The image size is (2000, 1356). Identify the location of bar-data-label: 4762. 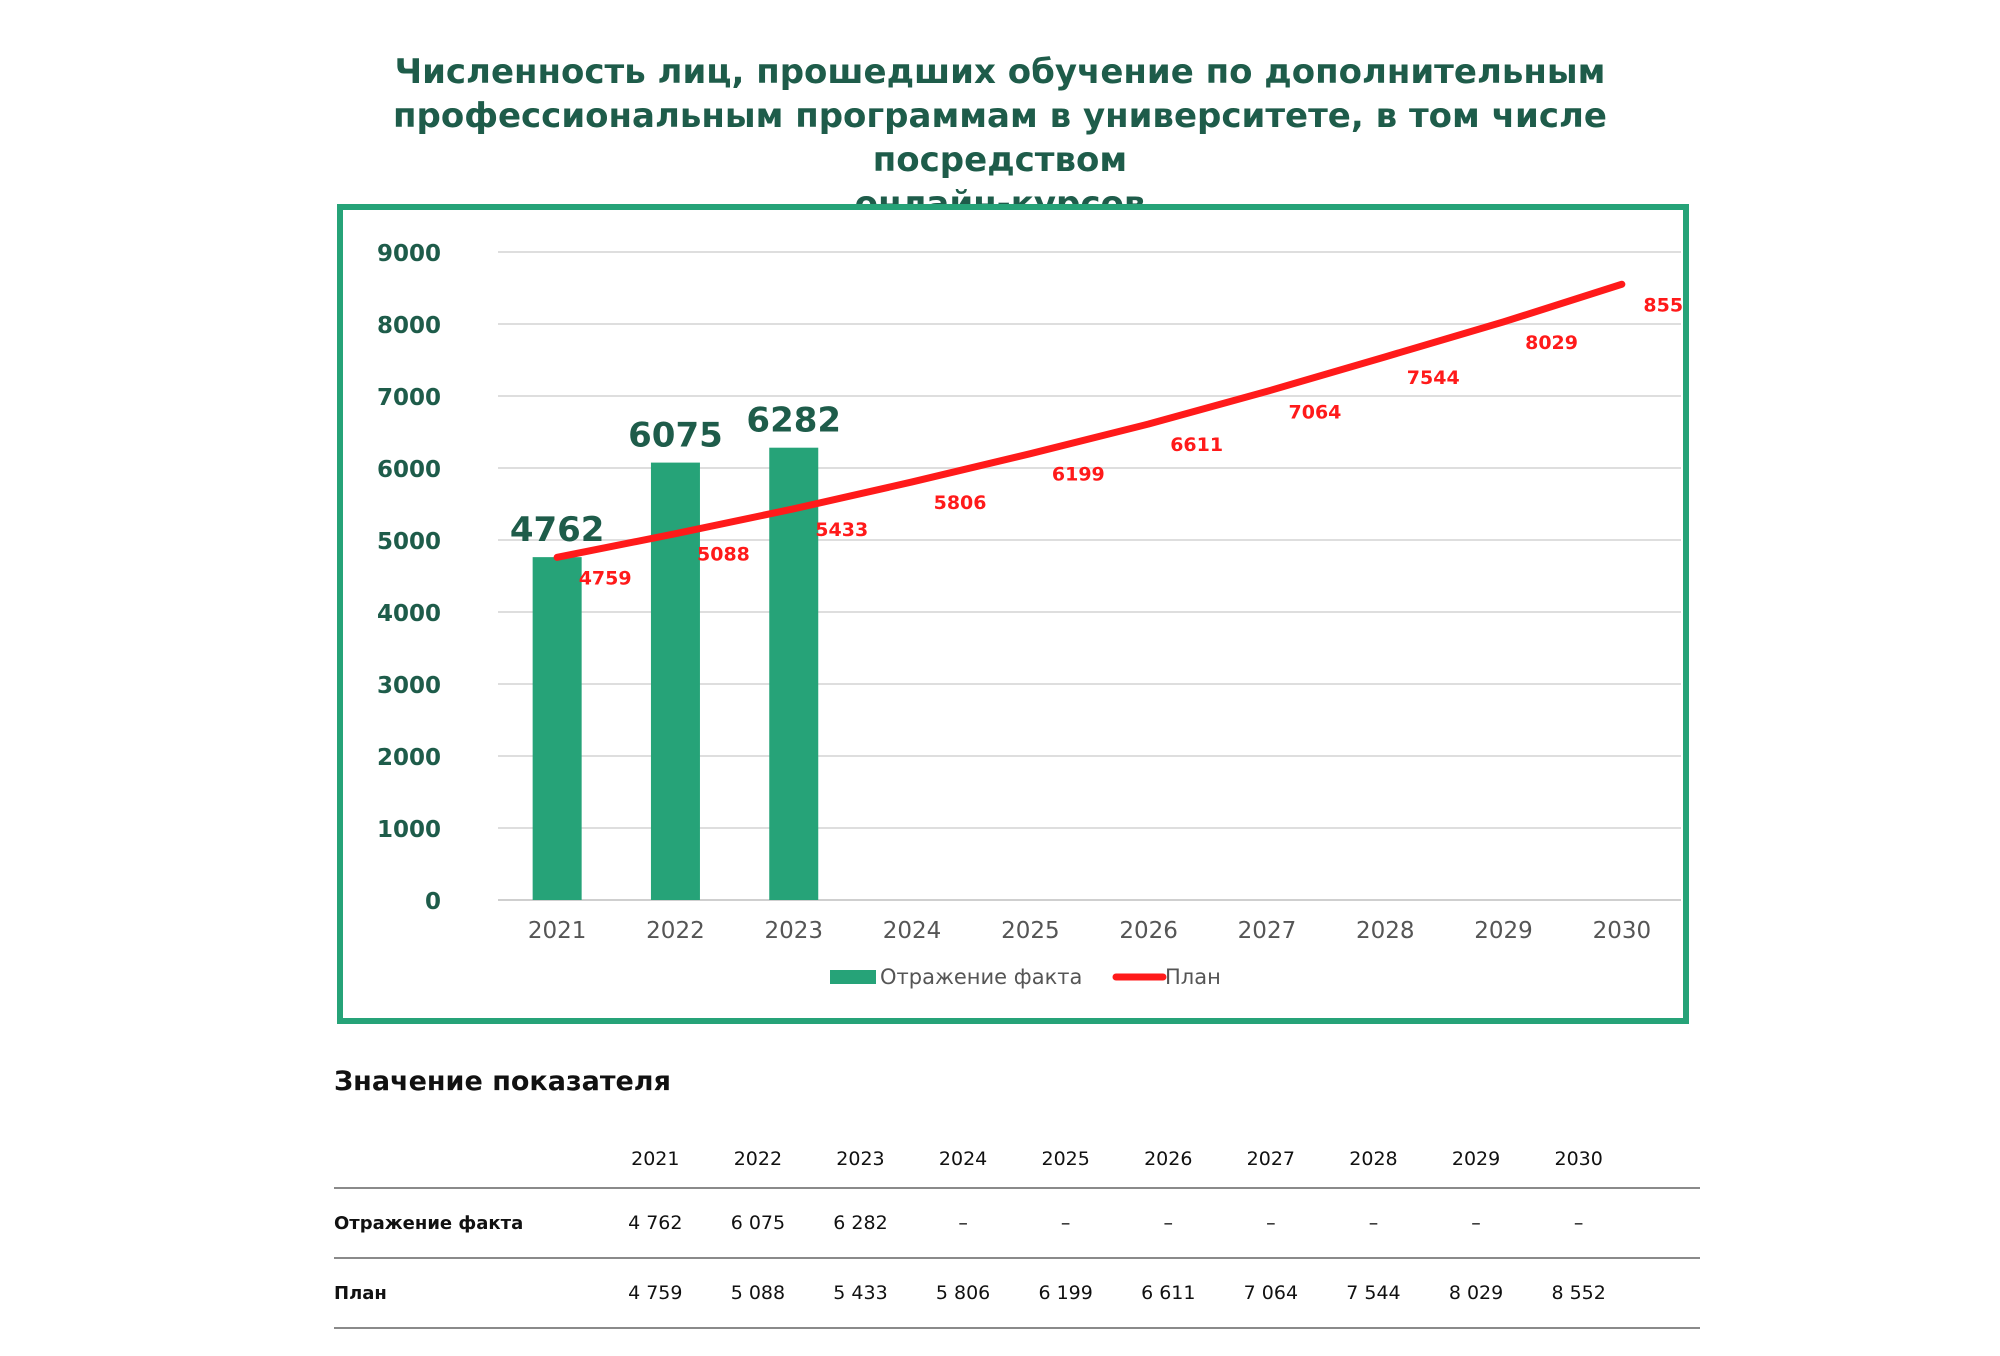
(557, 530).